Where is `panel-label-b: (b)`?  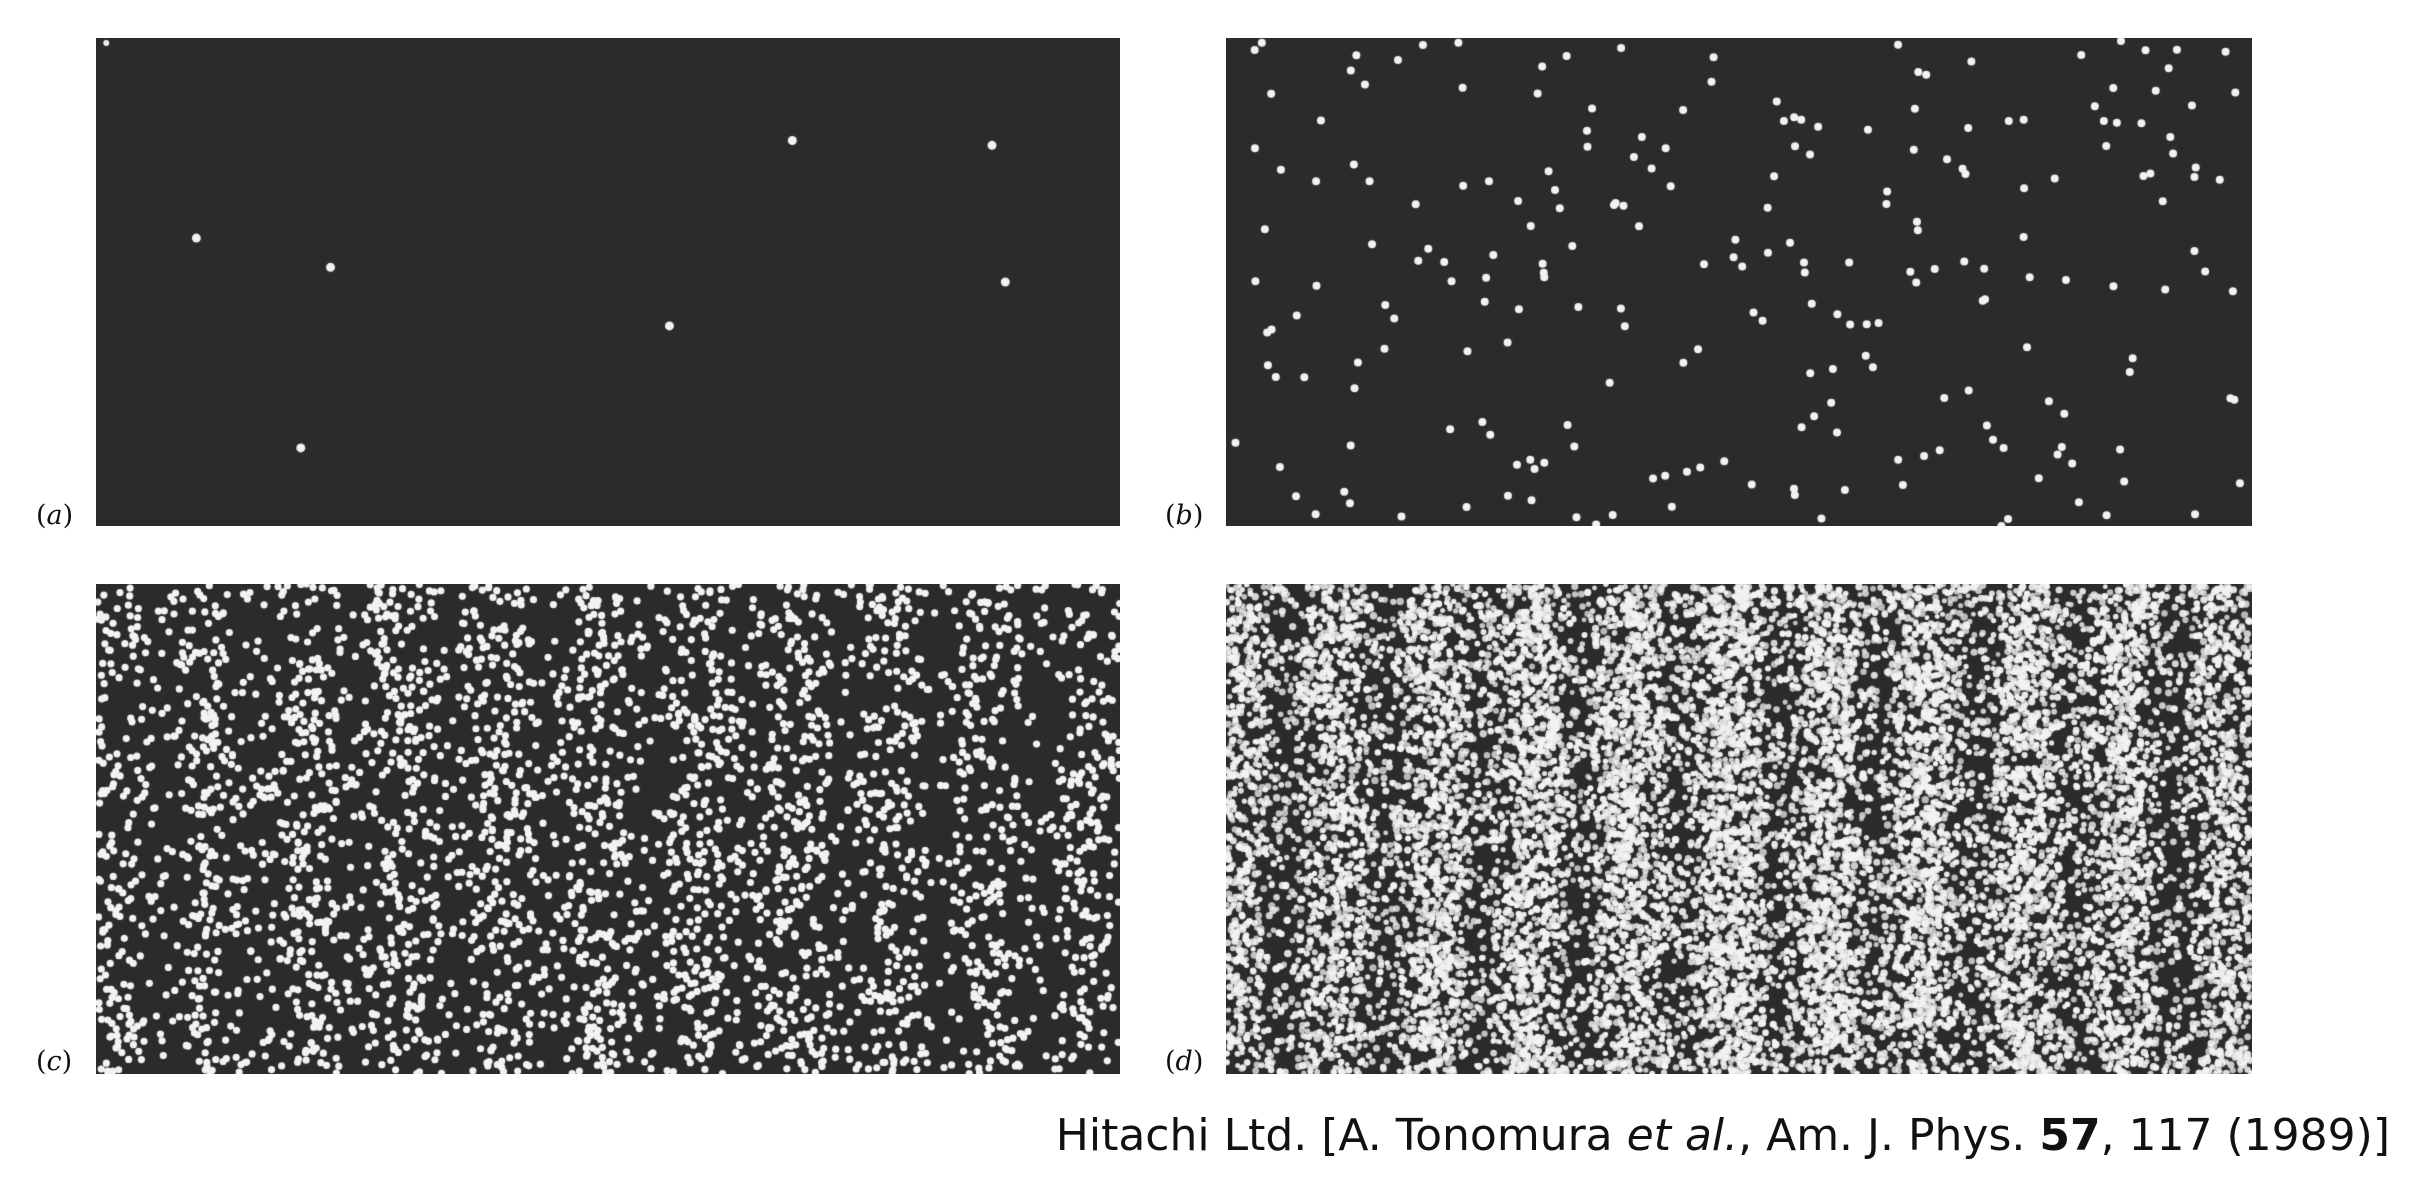 panel-label-b: (b) is located at coordinates (1184, 515).